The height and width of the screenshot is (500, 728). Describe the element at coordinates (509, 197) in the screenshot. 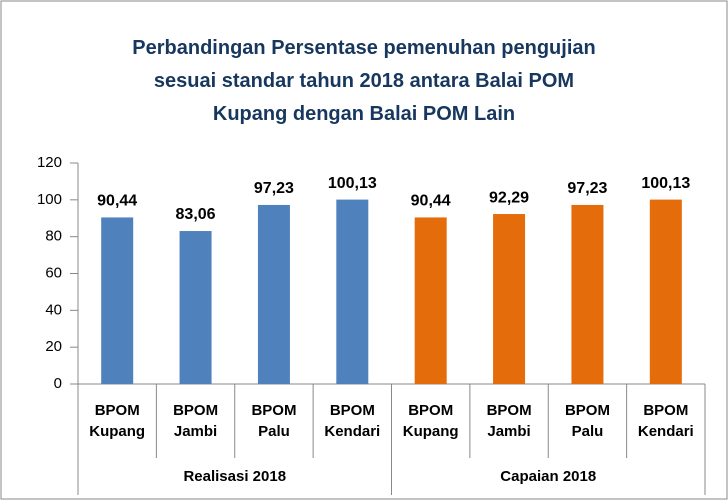

I see `data-label: 92,29` at that location.